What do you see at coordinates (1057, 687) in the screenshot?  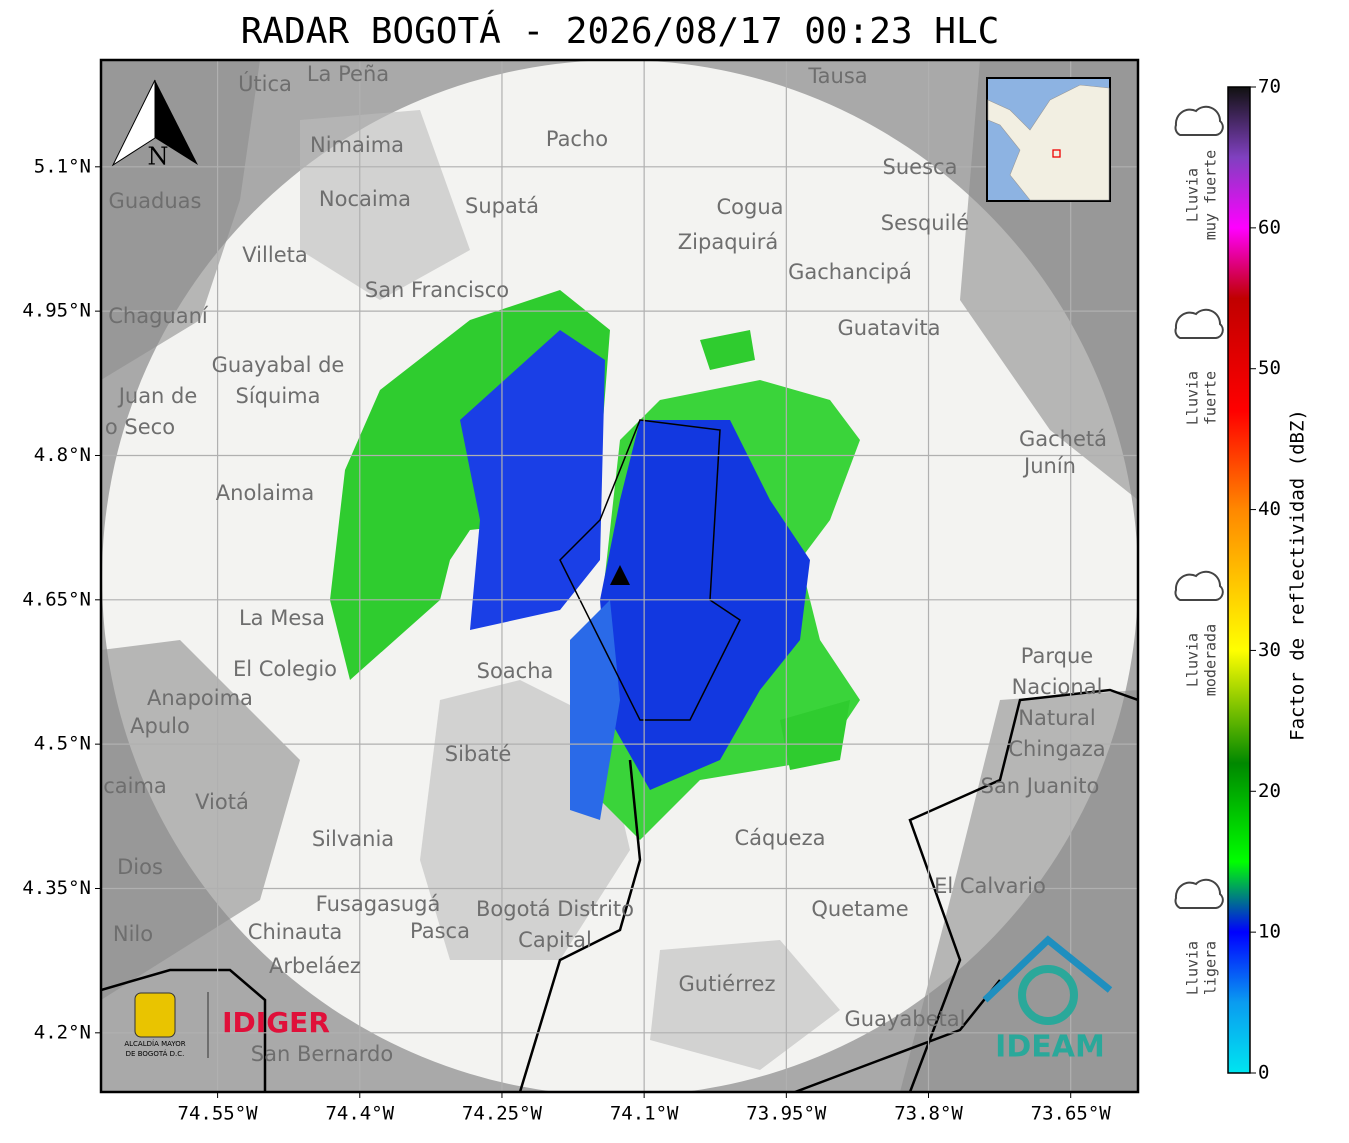 I see `place-label: Nacional` at bounding box center [1057, 687].